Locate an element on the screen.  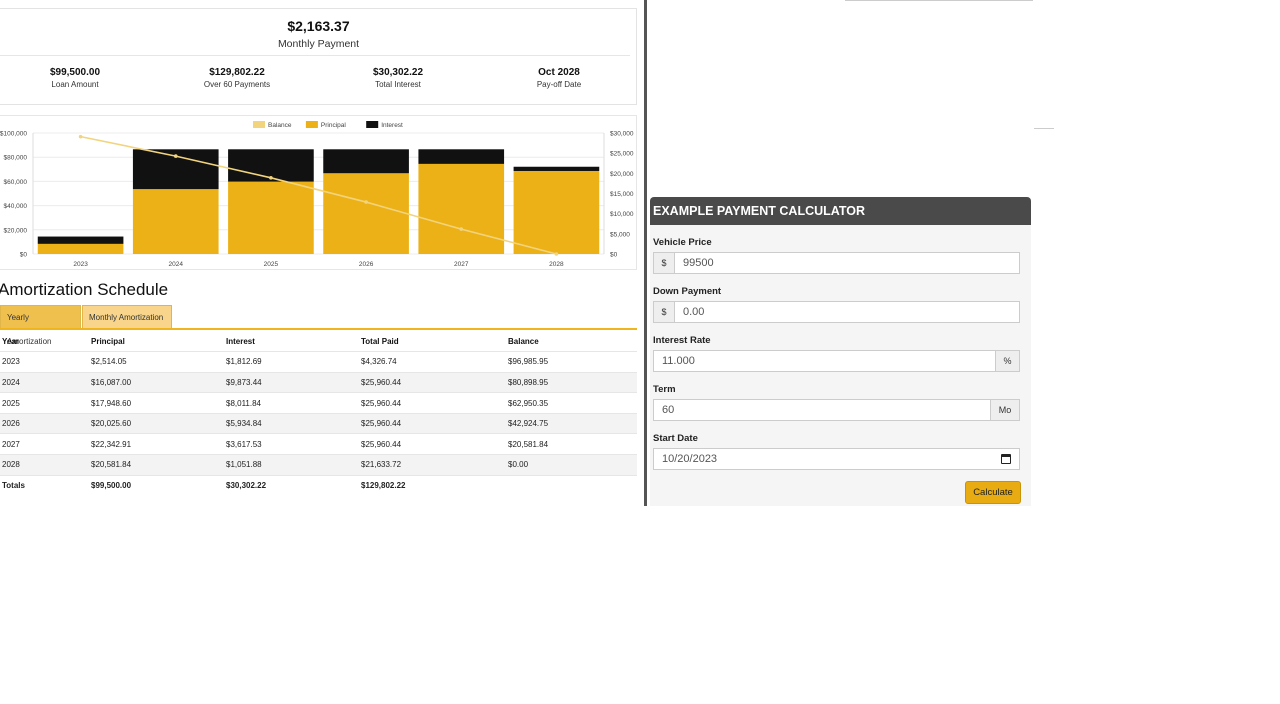
term-label: Term is located at coordinates (664, 389).